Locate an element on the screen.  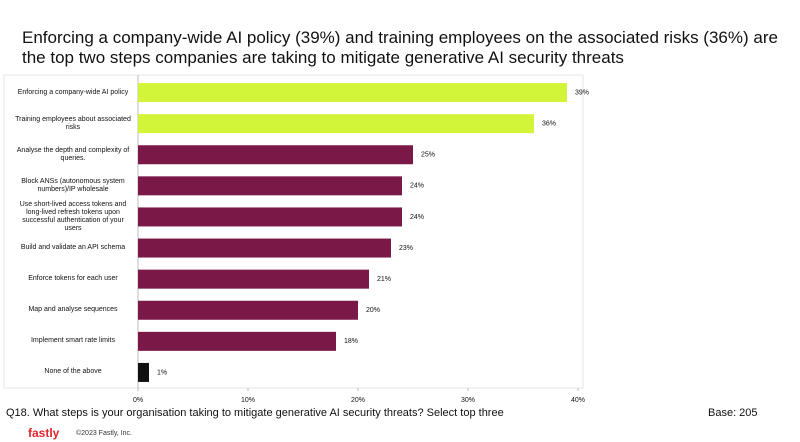
x-tick-label: 20% is located at coordinates (358, 400).